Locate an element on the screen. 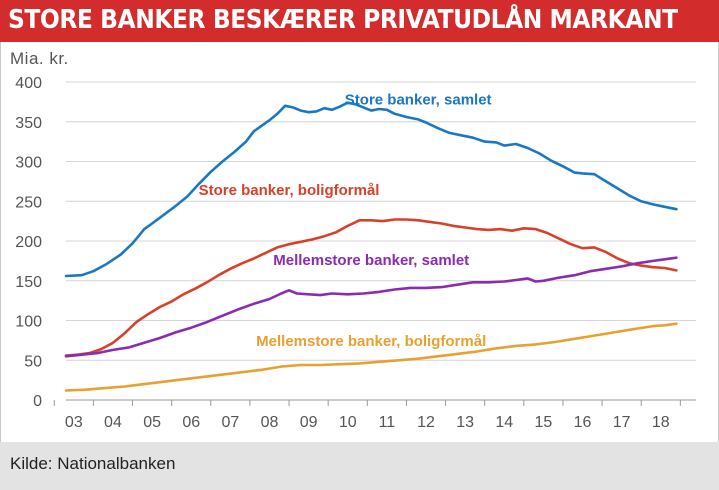 The height and width of the screenshot is (490, 719). x-tick-label: 11 is located at coordinates (387, 422).